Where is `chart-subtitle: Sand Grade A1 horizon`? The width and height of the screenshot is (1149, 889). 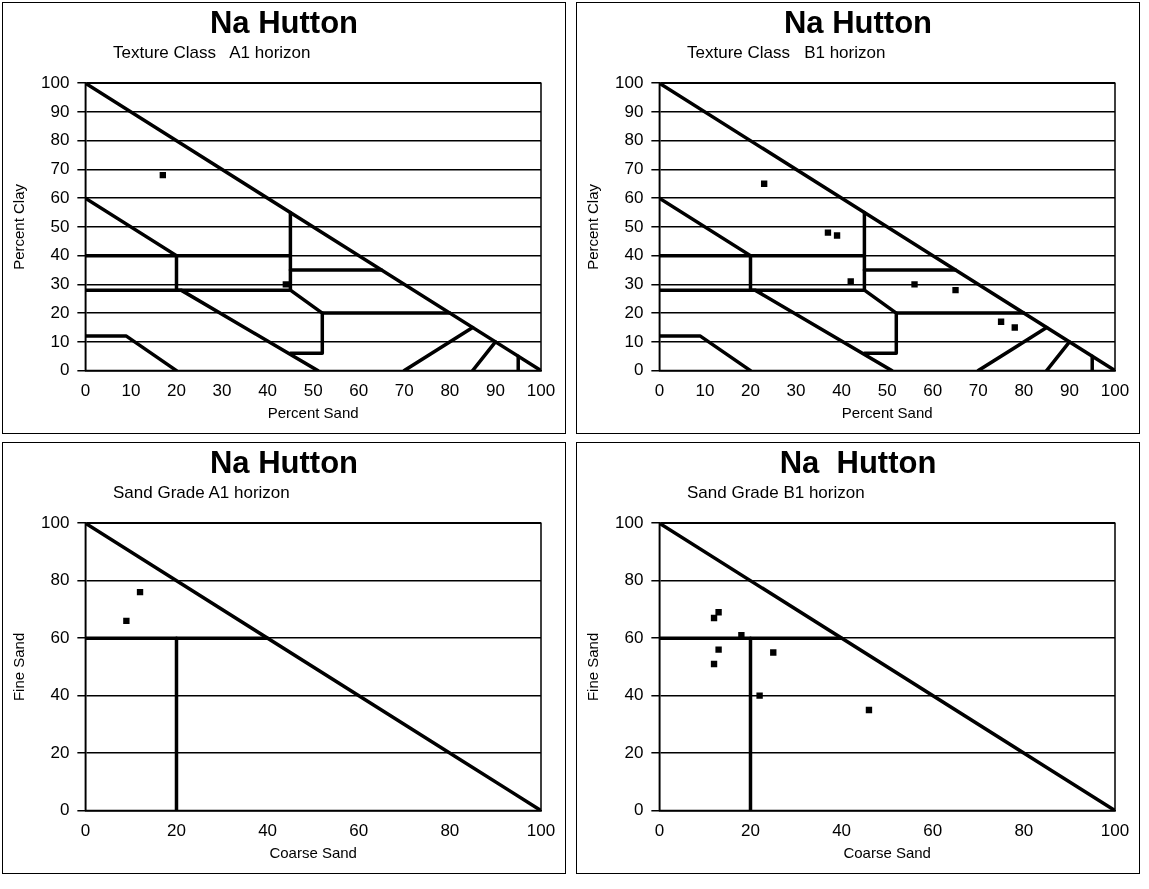 chart-subtitle: Sand Grade A1 horizon is located at coordinates (202, 493).